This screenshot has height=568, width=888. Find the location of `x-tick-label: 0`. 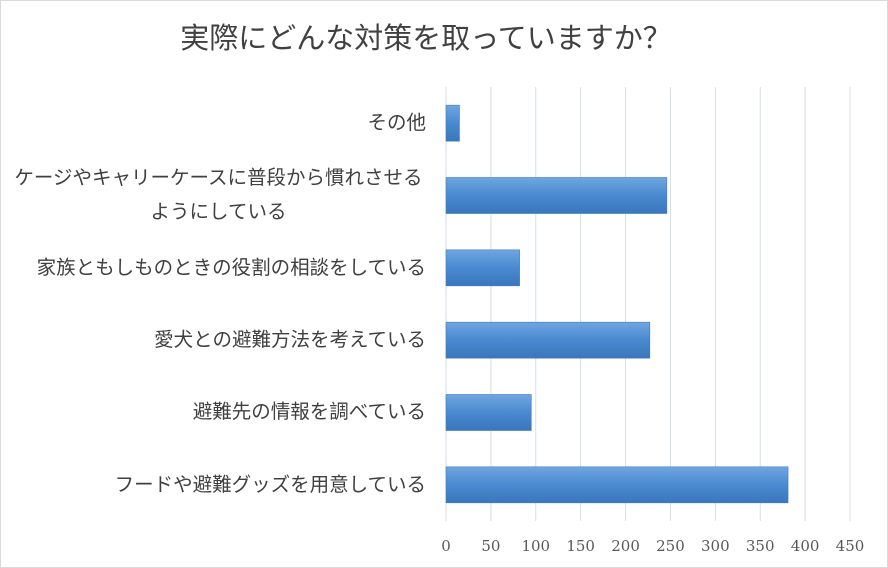

x-tick-label: 0 is located at coordinates (446, 546).